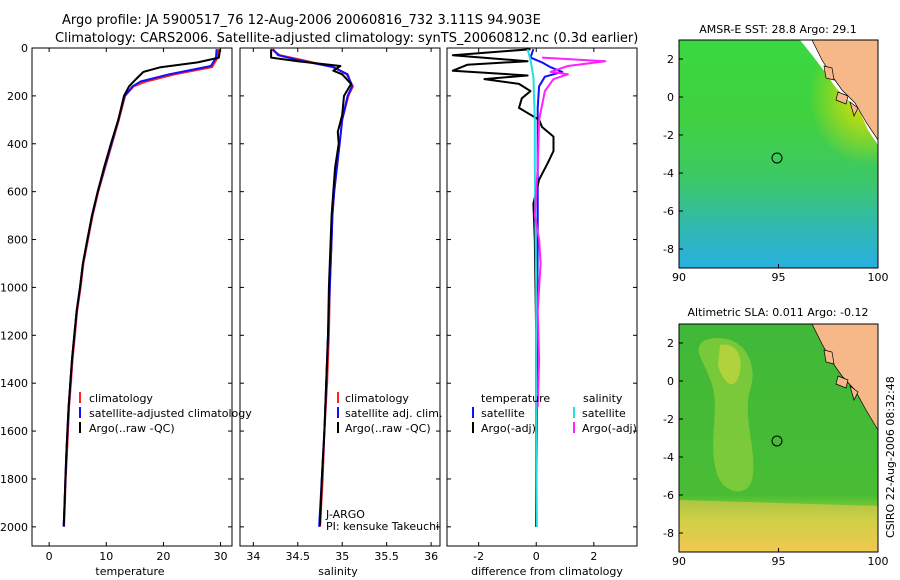 This screenshot has height=580, width=900. I want to click on sla-map-field, so click(778, 438).